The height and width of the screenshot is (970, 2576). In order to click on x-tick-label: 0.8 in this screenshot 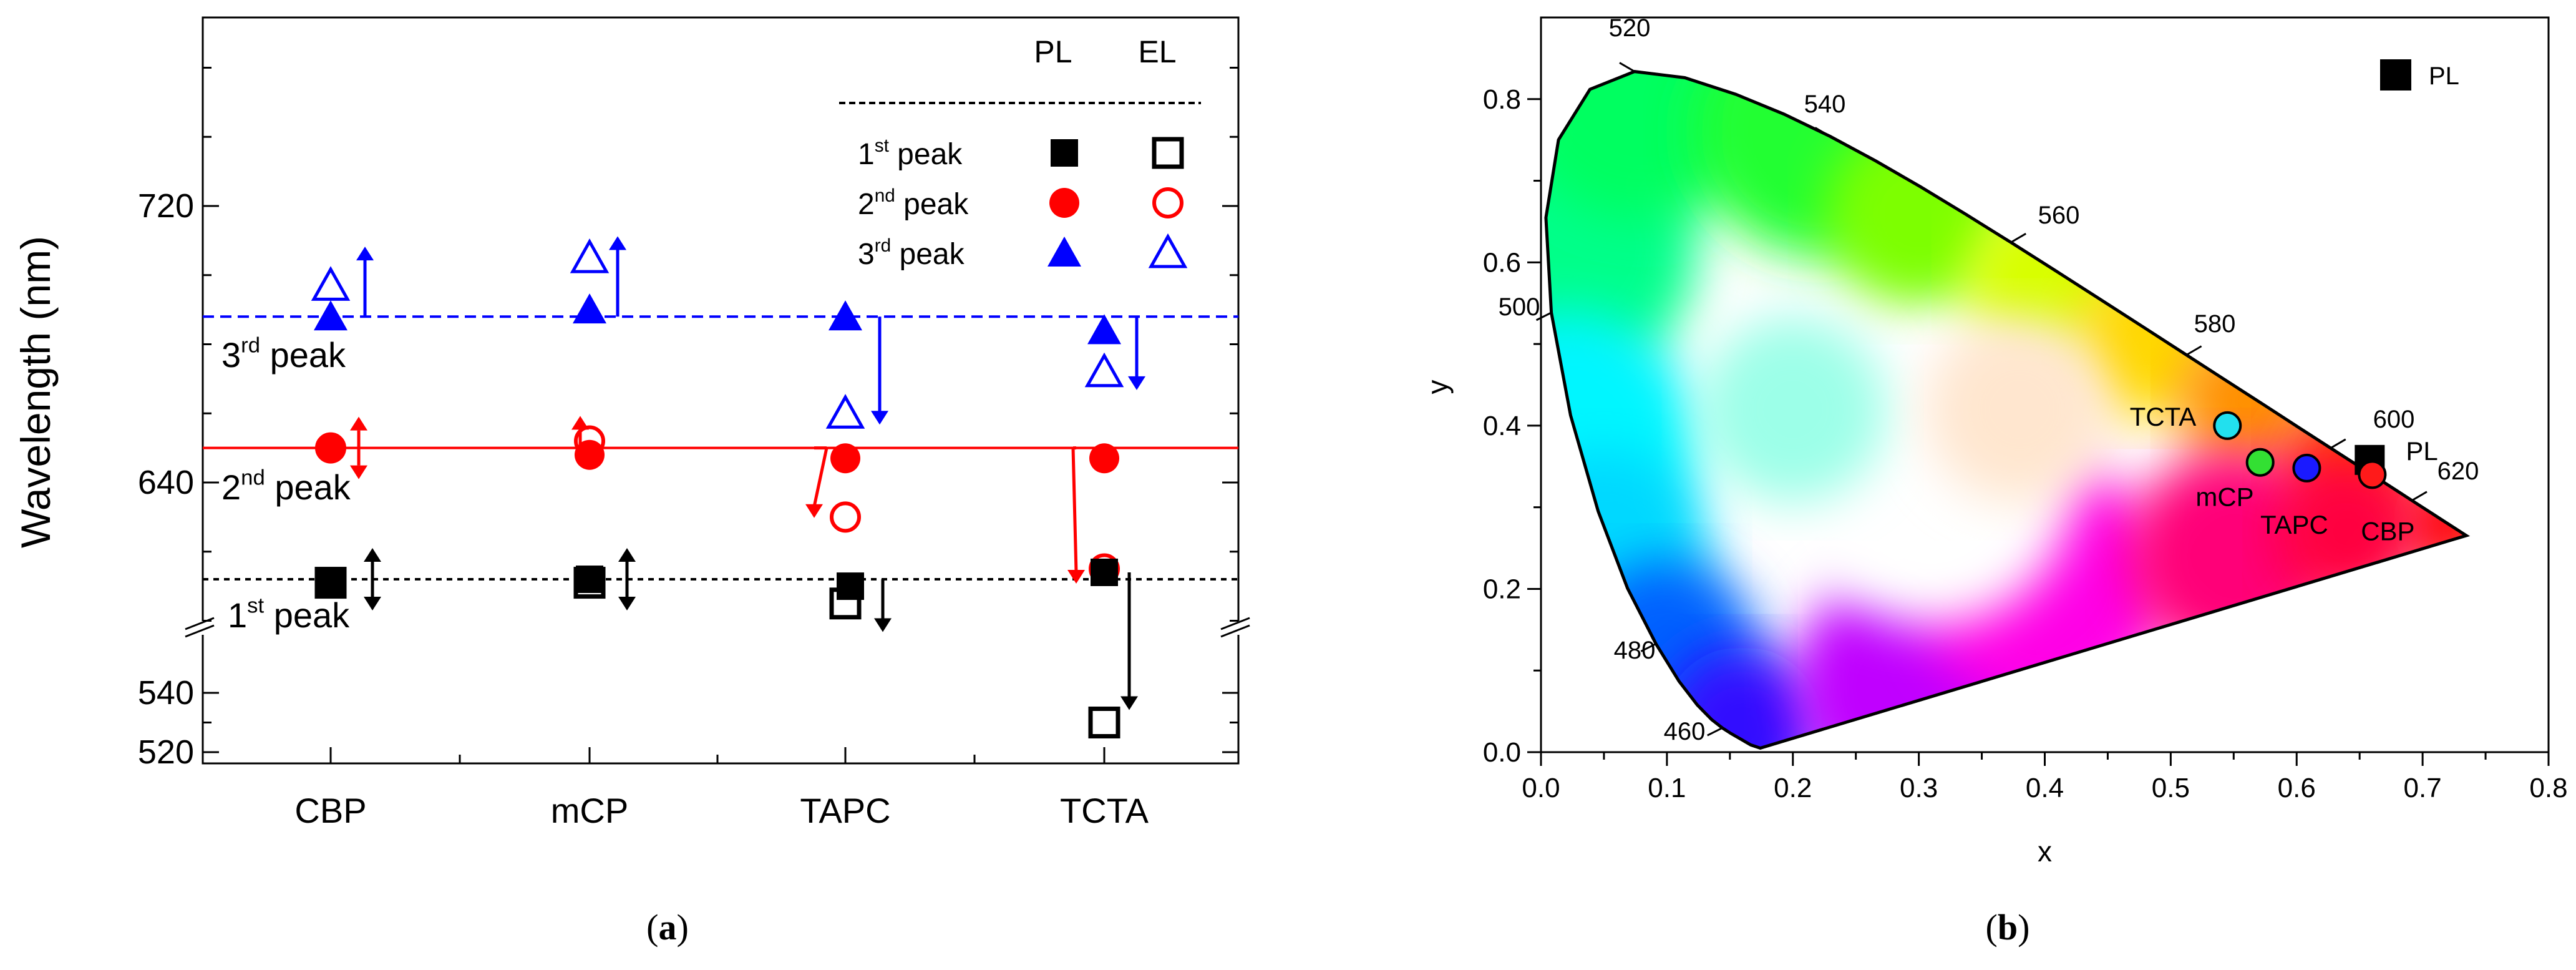, I will do `click(2548, 788)`.